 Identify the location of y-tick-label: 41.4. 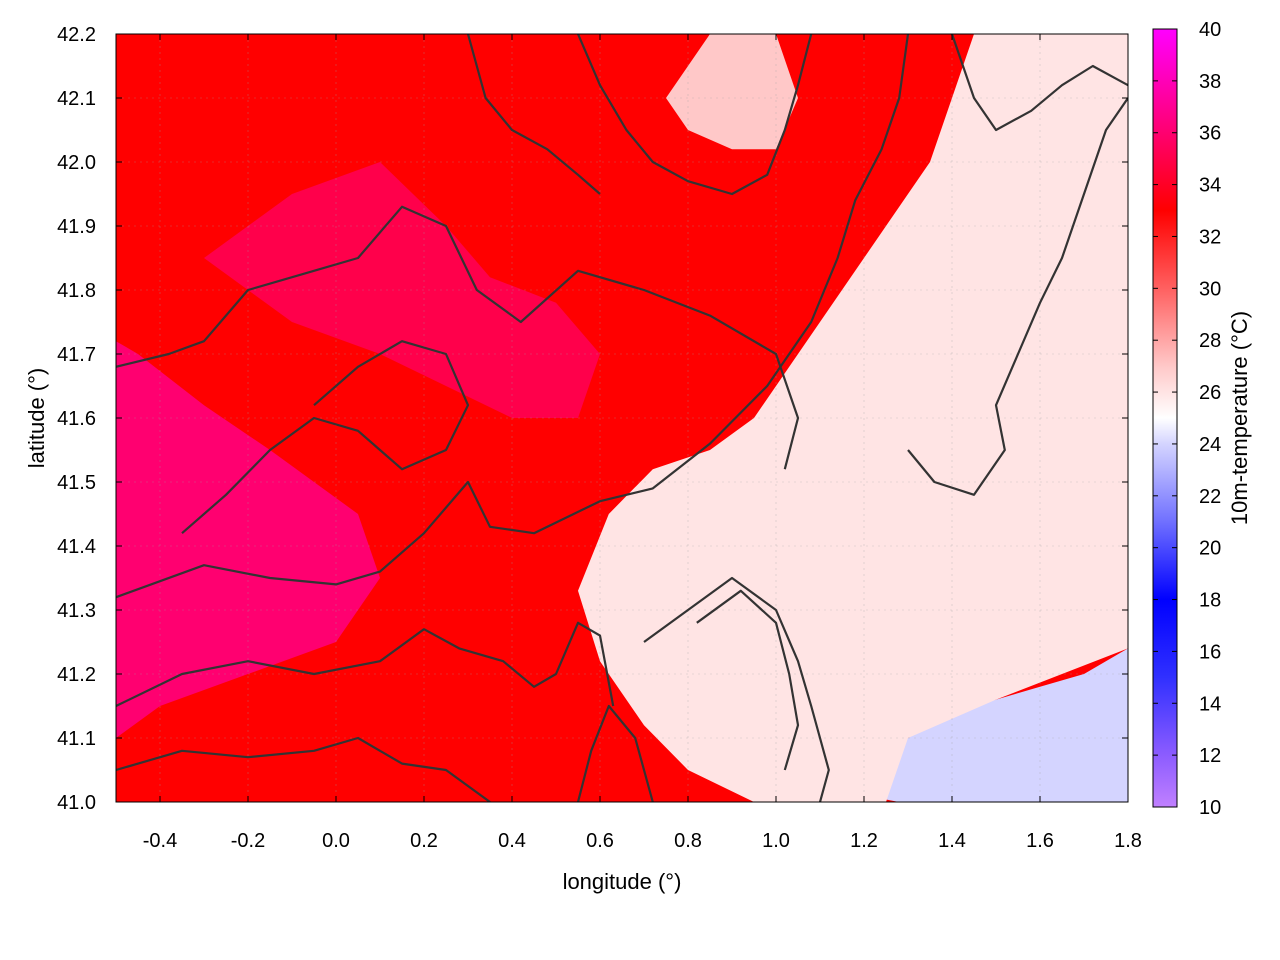
(76, 547).